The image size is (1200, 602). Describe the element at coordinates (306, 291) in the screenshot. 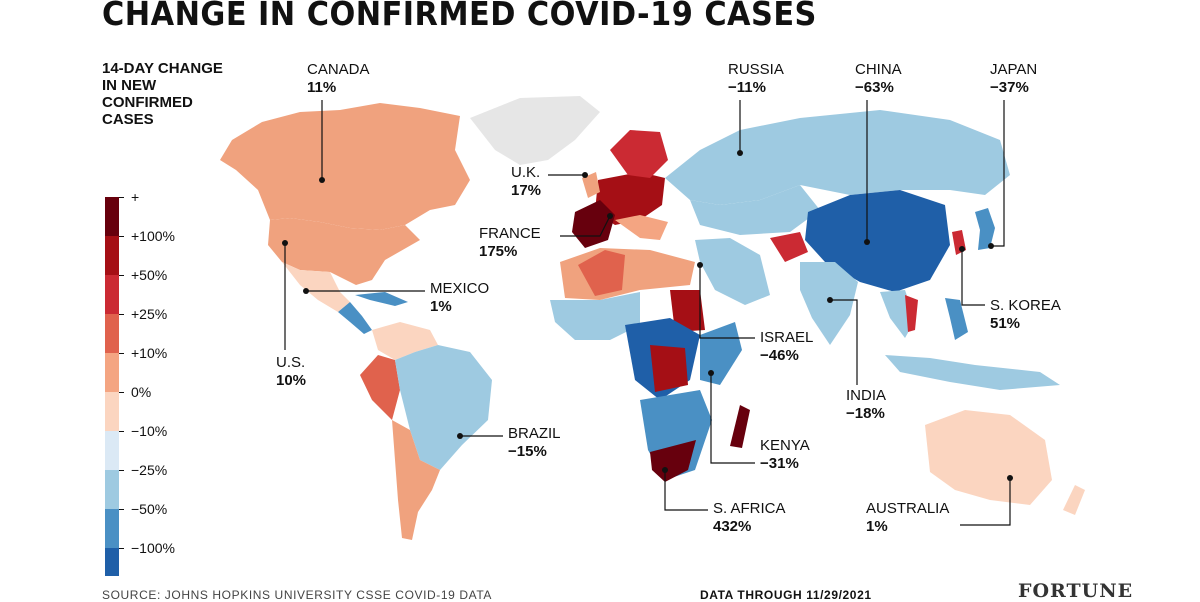

I see `marker-dot-mexico` at that location.